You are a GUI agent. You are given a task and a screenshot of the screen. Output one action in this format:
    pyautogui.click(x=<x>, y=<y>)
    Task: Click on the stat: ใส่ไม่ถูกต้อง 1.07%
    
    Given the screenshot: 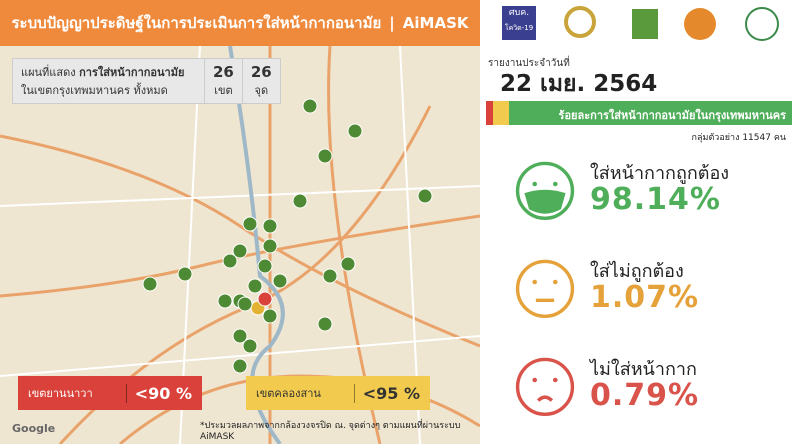 What is the action you would take?
    pyautogui.click(x=650, y=295)
    